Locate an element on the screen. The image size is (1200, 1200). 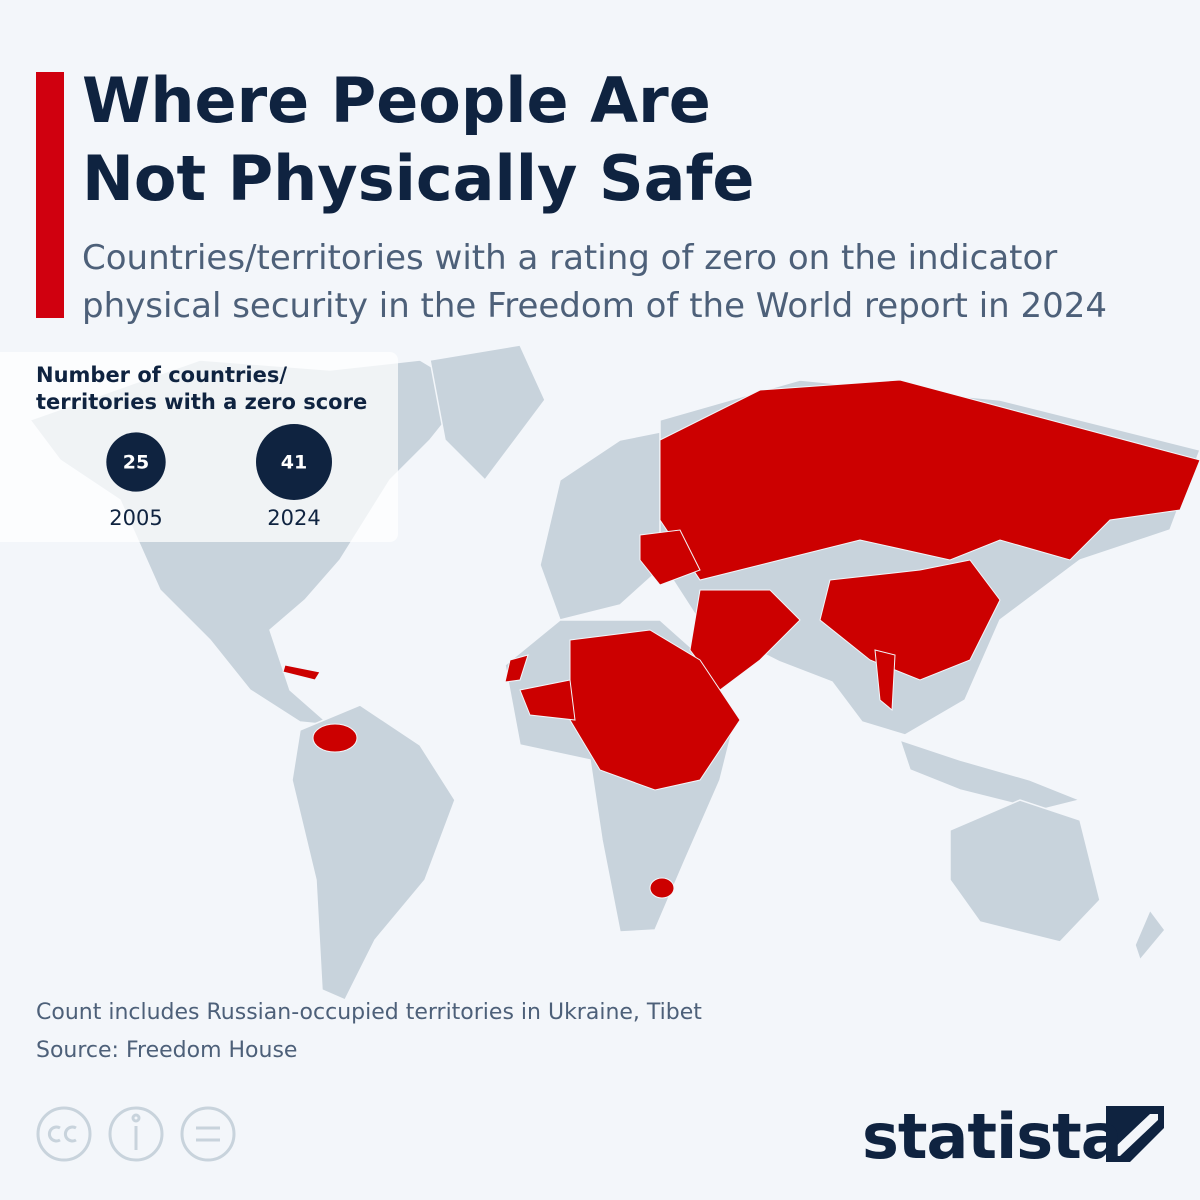
nd-icon is located at coordinates (208, 1134).